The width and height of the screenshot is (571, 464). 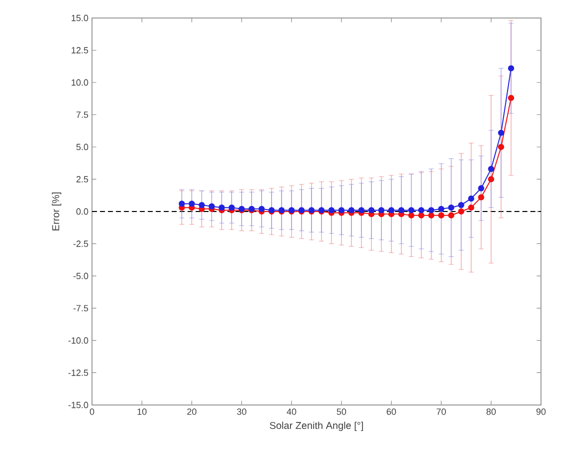 What do you see at coordinates (78, 405) in the screenshot?
I see `y-tick-label: -15.0` at bounding box center [78, 405].